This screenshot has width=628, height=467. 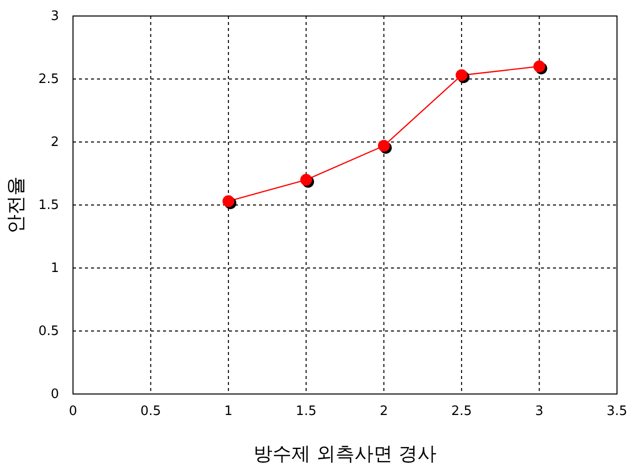 I want to click on x-tick-label: 0, so click(x=73, y=412).